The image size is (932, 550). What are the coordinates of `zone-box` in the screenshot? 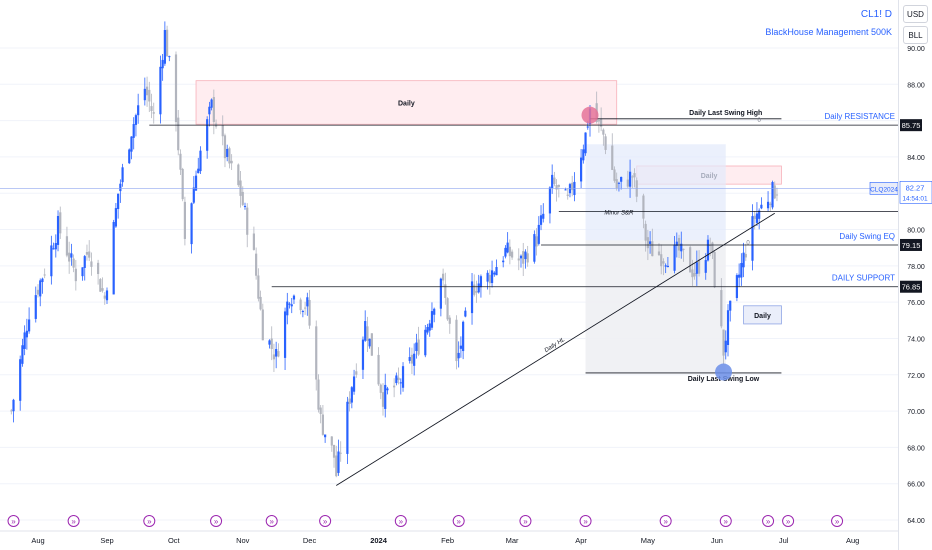 It's located at (762, 315).